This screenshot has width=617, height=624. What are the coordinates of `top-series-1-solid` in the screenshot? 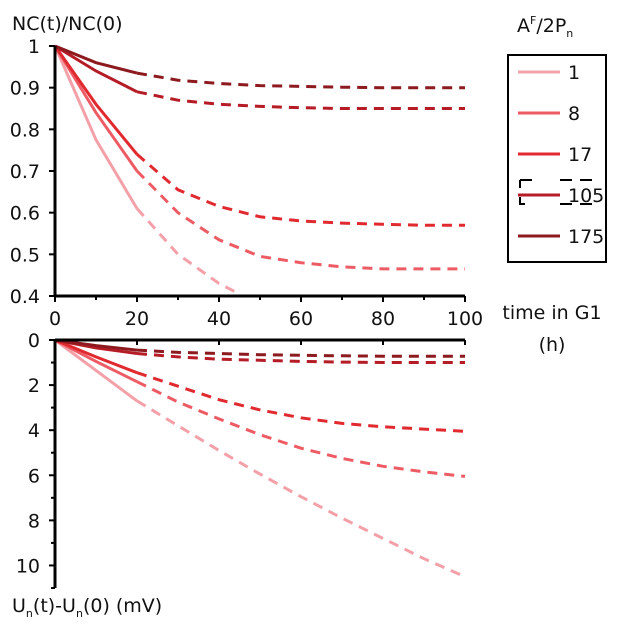 It's located at (96, 127).